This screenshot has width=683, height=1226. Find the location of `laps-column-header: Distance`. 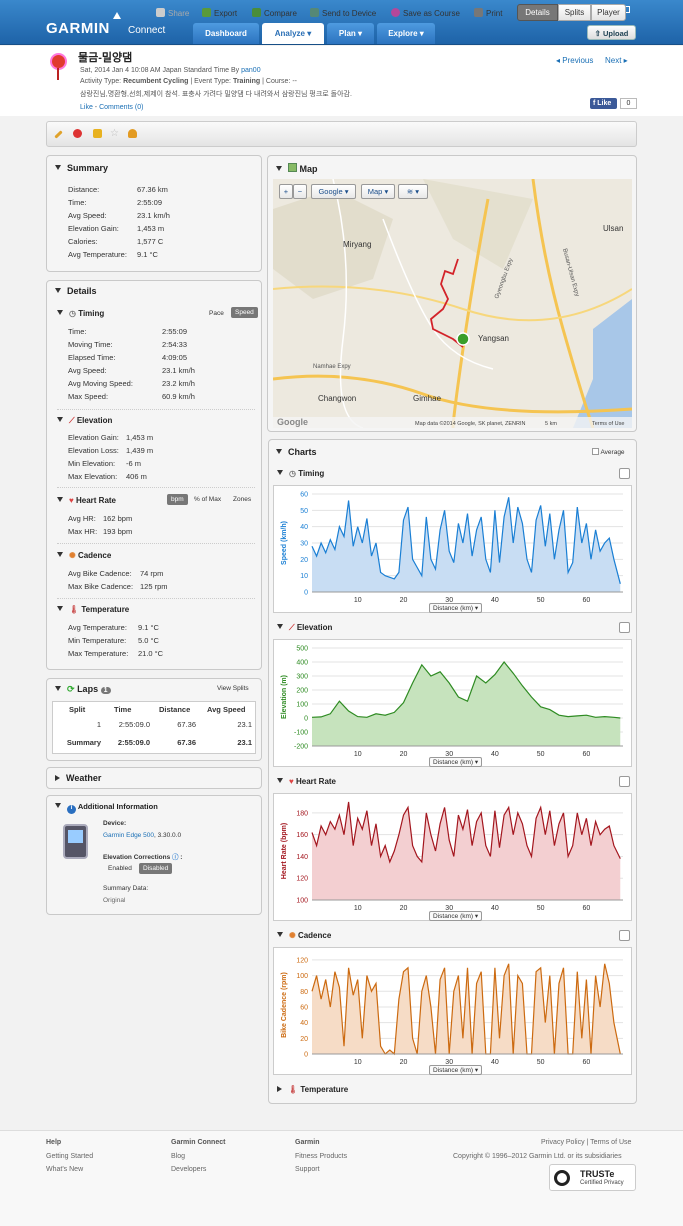

laps-column-header: Distance is located at coordinates (175, 709).